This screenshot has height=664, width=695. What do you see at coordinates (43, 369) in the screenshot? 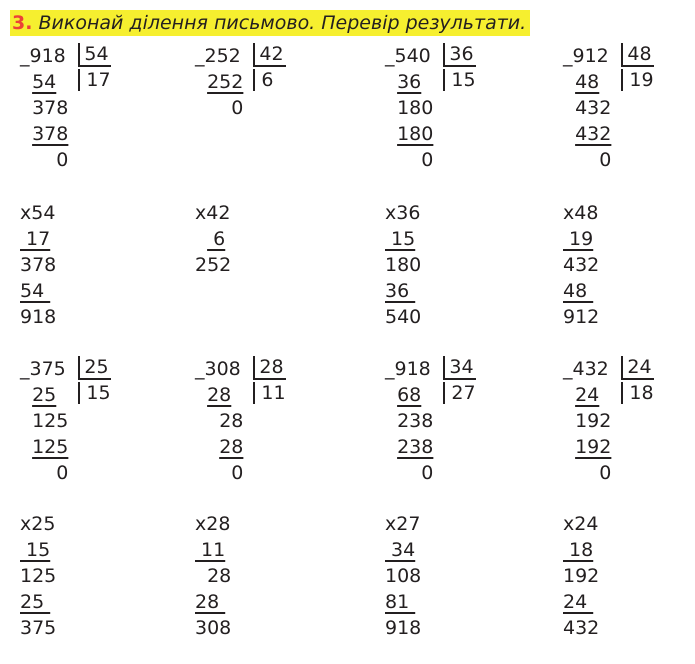
I see `dividend: _375` at bounding box center [43, 369].